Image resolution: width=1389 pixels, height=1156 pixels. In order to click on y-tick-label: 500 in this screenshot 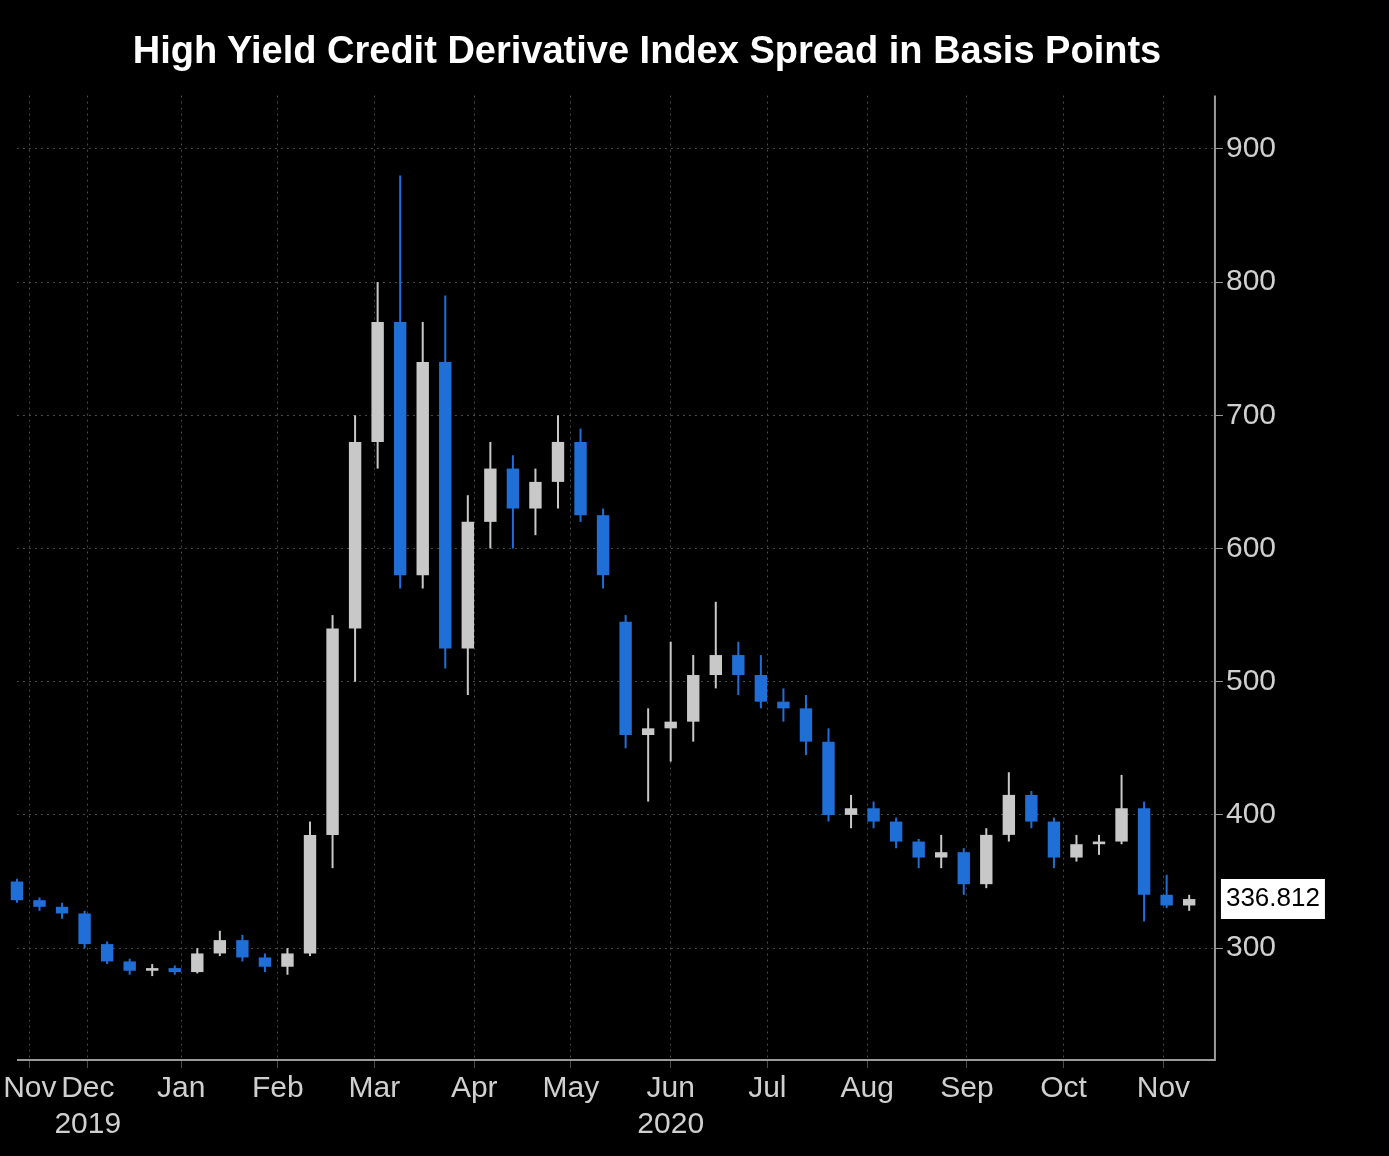, I will do `click(1251, 679)`.